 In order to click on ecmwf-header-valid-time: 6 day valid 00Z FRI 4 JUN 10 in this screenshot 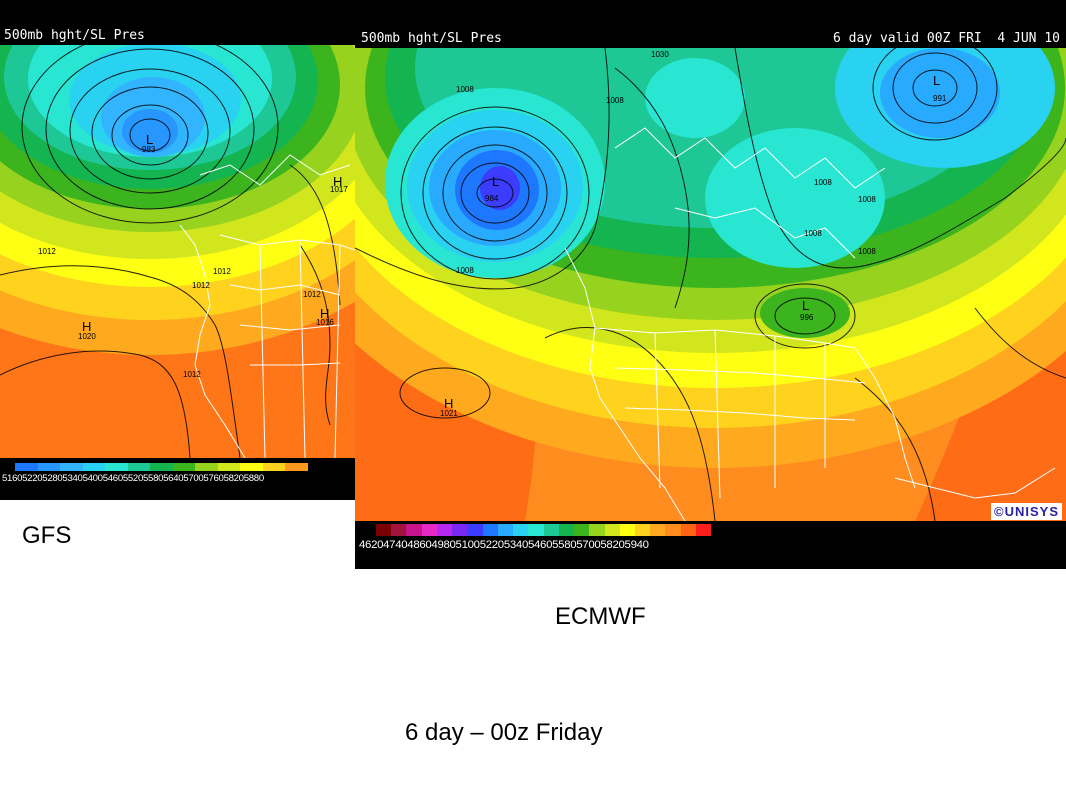, I will do `click(946, 38)`.